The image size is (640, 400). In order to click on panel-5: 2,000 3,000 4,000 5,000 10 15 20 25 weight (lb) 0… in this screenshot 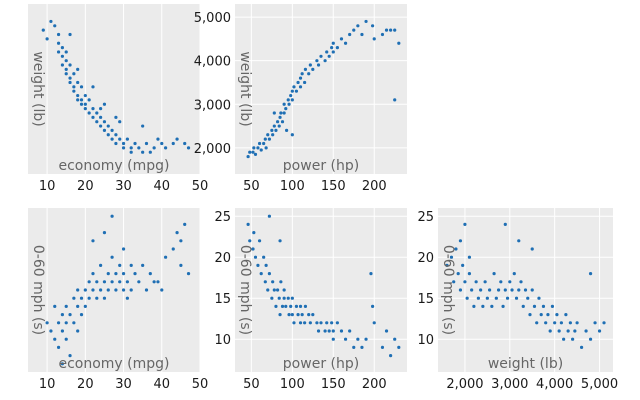, I will do `click(517, 300)`.